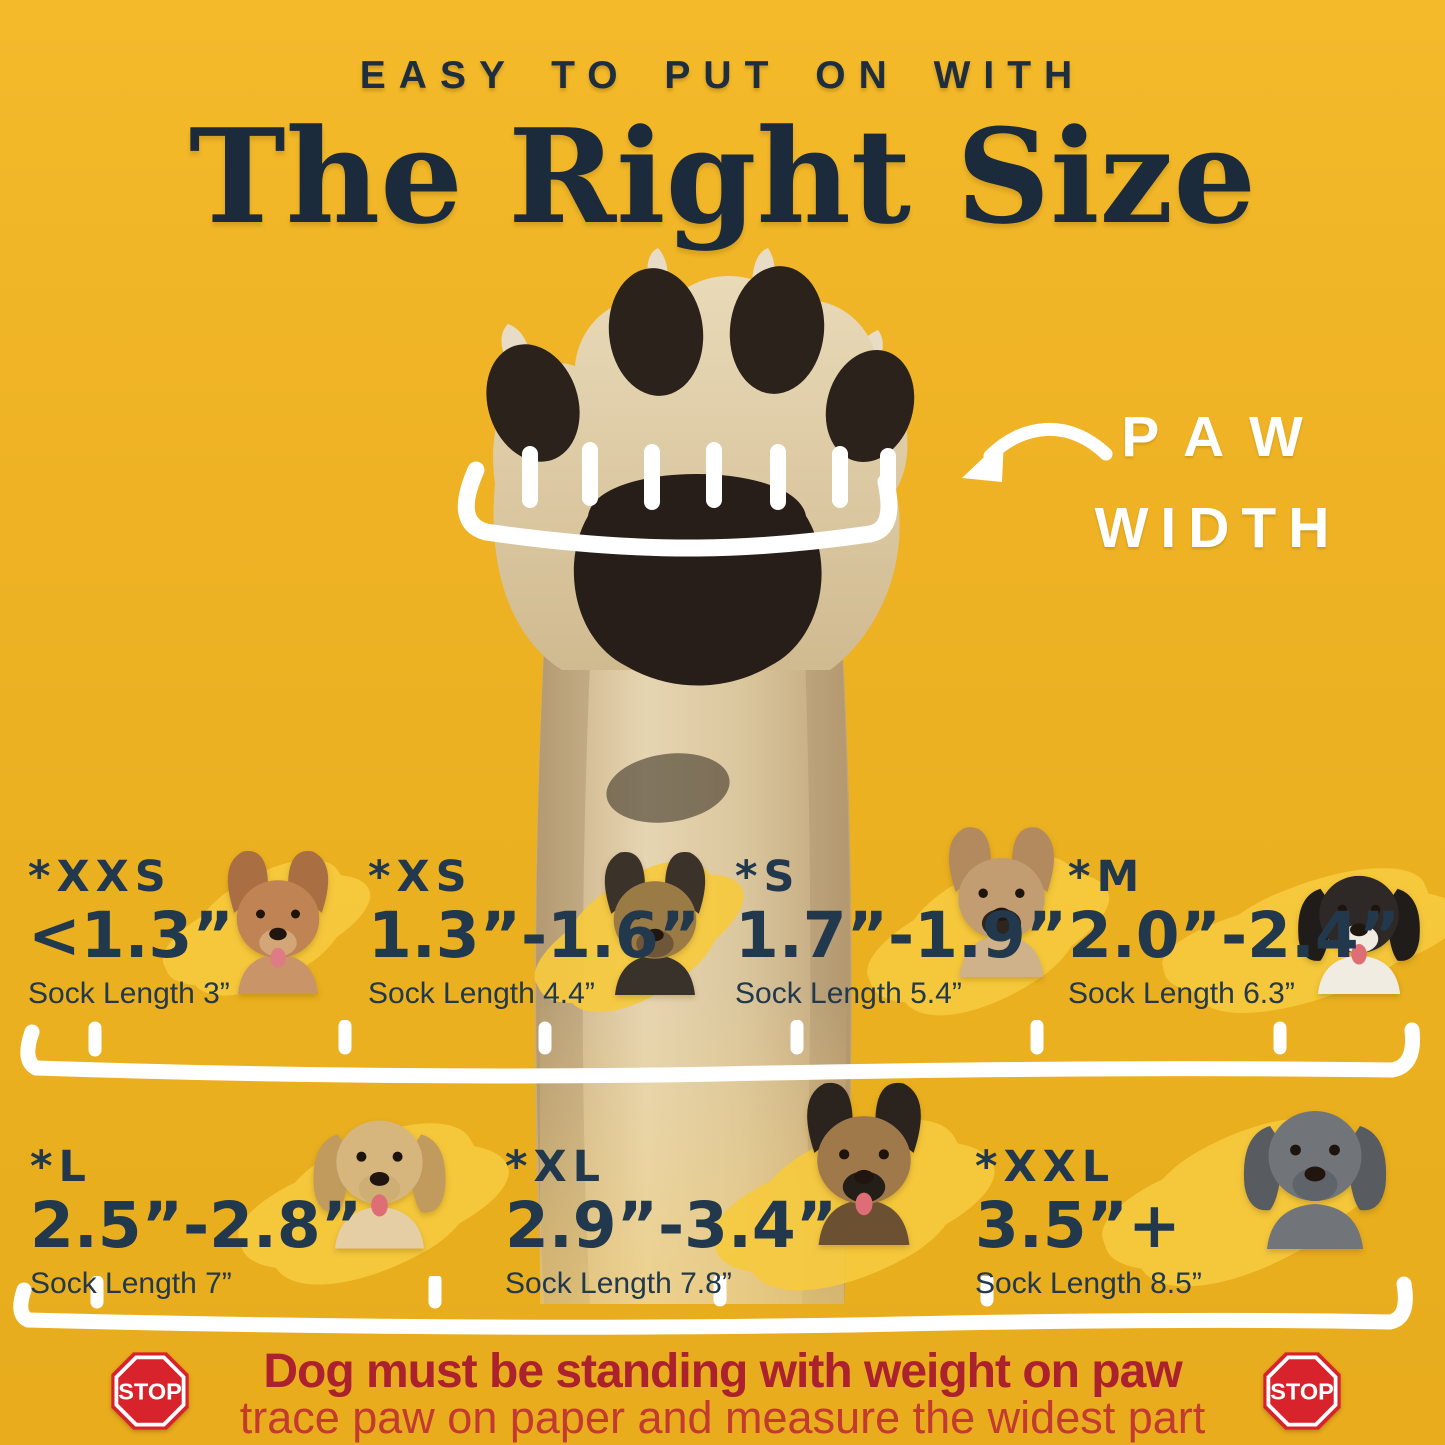 This screenshot has height=1445, width=1445. I want to click on sock-length-label: Sock Length 4.4”, so click(481, 994).